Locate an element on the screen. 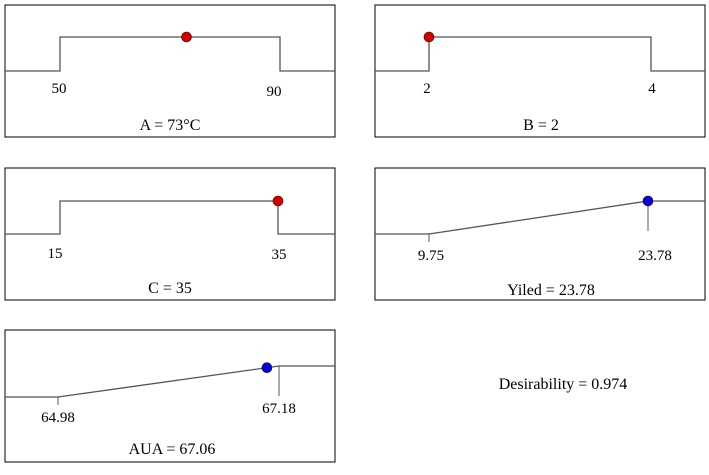 This screenshot has width=709, height=475. desirability-value: Desirability = 0.974 is located at coordinates (563, 384).